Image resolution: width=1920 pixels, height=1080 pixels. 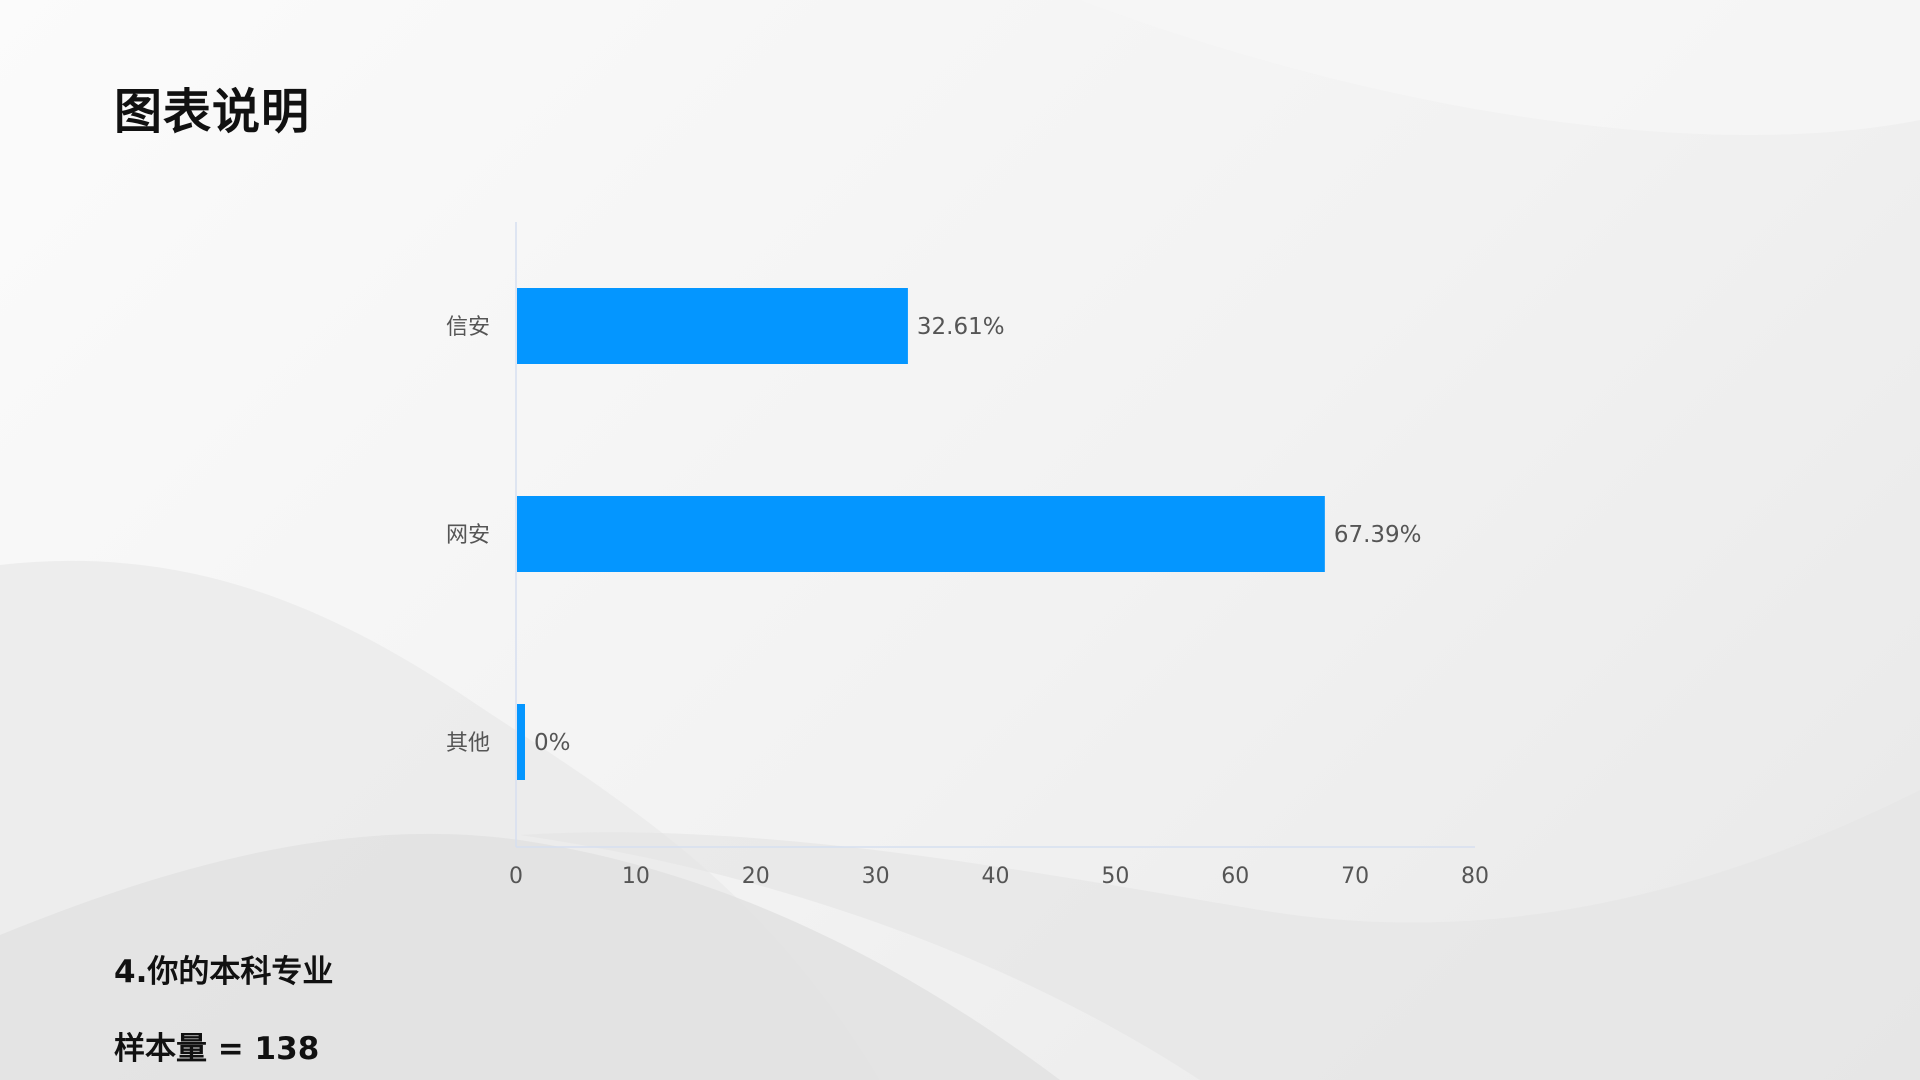 I want to click on x-tick-label: 20, so click(x=756, y=876).